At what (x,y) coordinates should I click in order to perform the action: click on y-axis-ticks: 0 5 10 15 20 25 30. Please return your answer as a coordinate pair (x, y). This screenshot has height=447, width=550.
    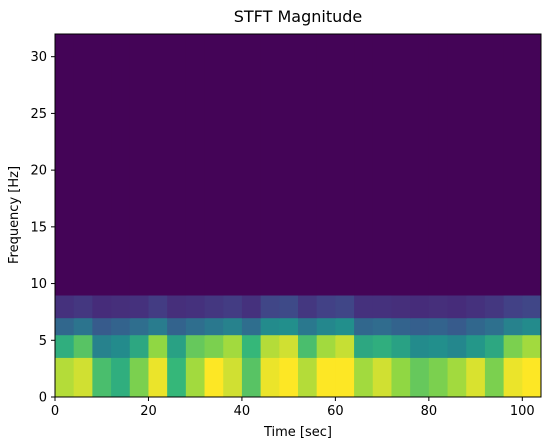
    Looking at the image, I should click on (42, 228).